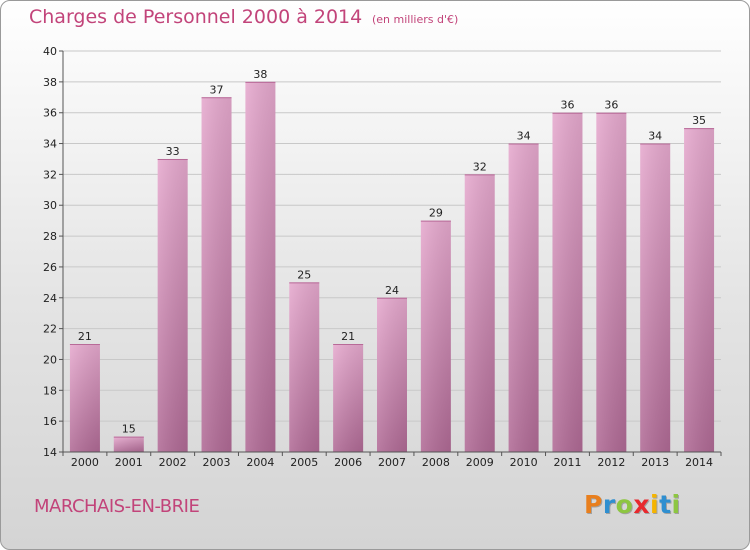  I want to click on logo-letter: t, so click(665, 504).